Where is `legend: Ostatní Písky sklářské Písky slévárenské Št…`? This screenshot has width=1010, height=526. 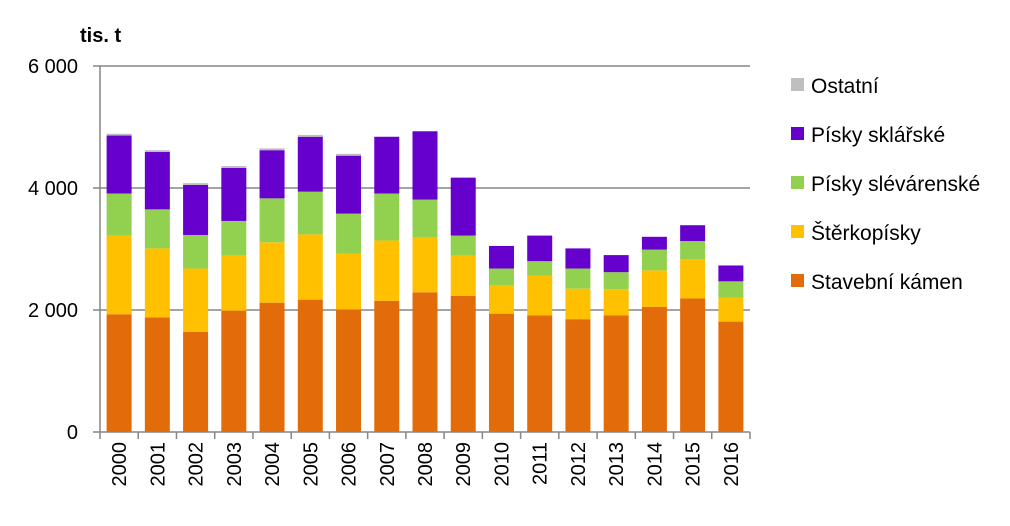 legend: Ostatní Písky sklářské Písky slévárenské Št… is located at coordinates (885, 184).